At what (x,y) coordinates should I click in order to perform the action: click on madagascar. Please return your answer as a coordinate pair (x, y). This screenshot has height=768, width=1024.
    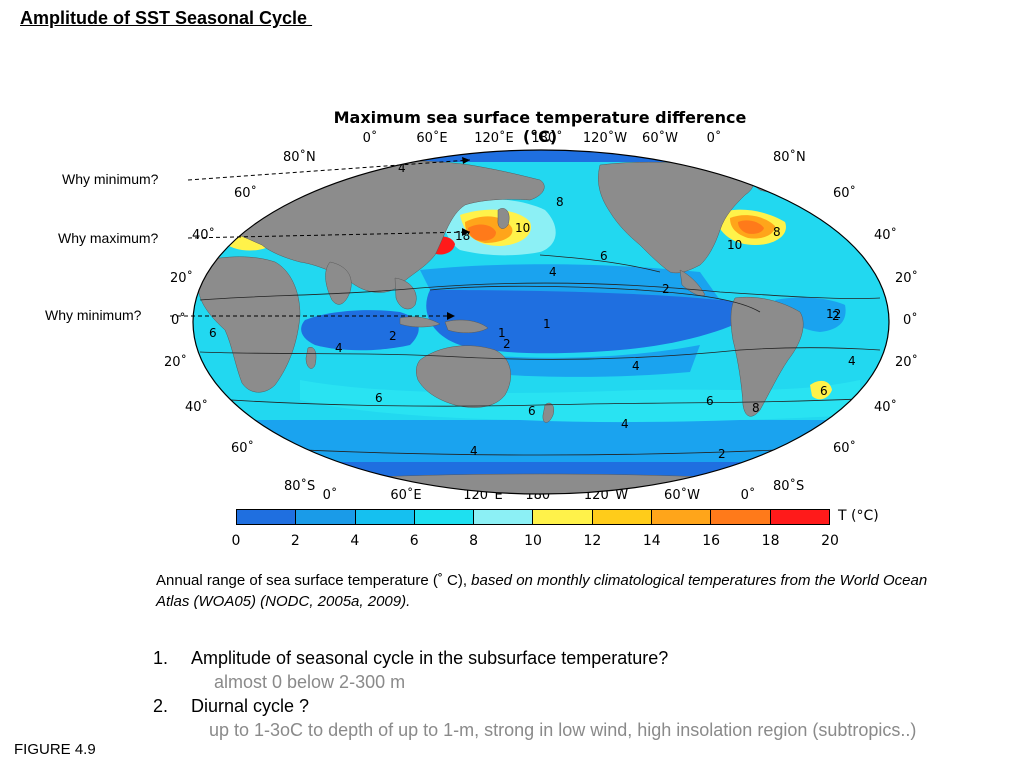
    Looking at the image, I should click on (311, 358).